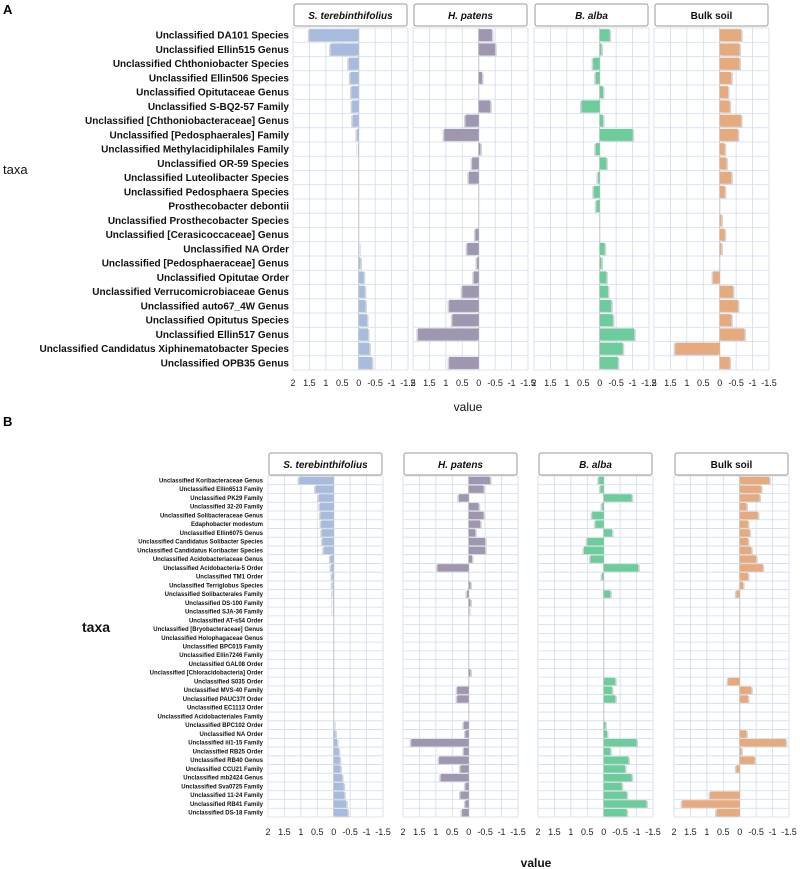 This screenshot has height=869, width=800. I want to click on taxon-label: Unclassified Terriglobus Species, so click(216, 586).